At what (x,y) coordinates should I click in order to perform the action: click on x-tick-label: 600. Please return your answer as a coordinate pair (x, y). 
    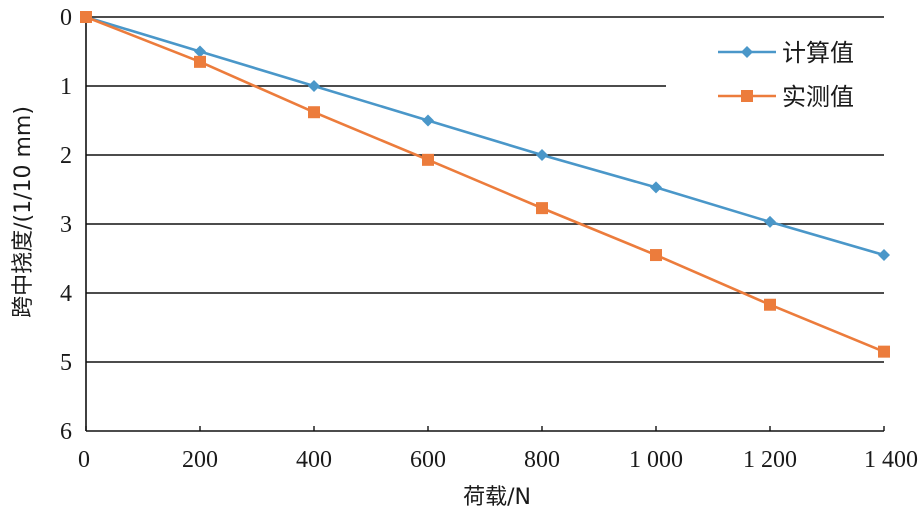
    Looking at the image, I should click on (428, 460).